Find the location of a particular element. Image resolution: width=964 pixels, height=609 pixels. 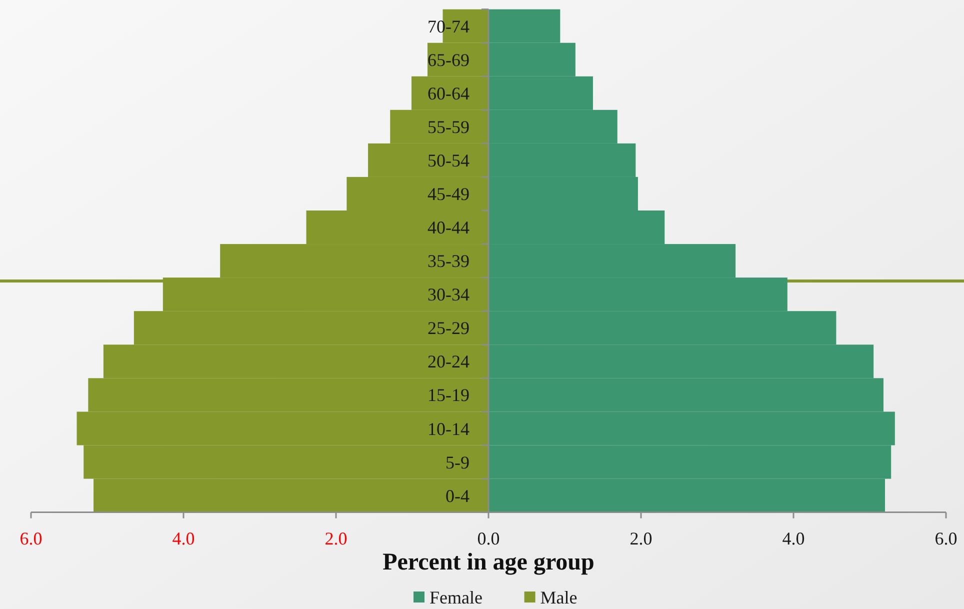

y-tick-label: 5-9 is located at coordinates (458, 462).